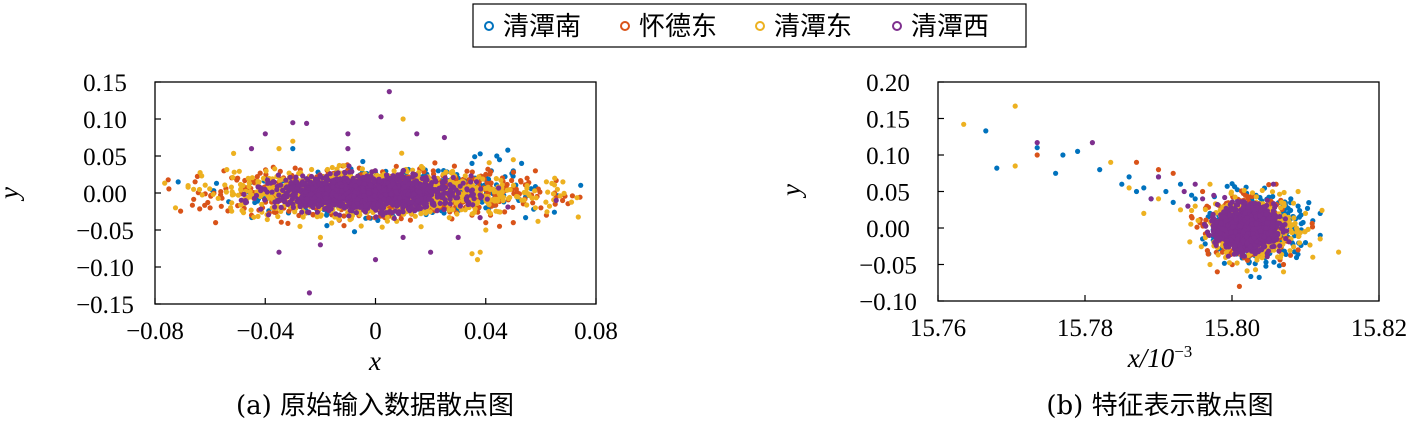  I want to click on legend-box, so click(749, 25).